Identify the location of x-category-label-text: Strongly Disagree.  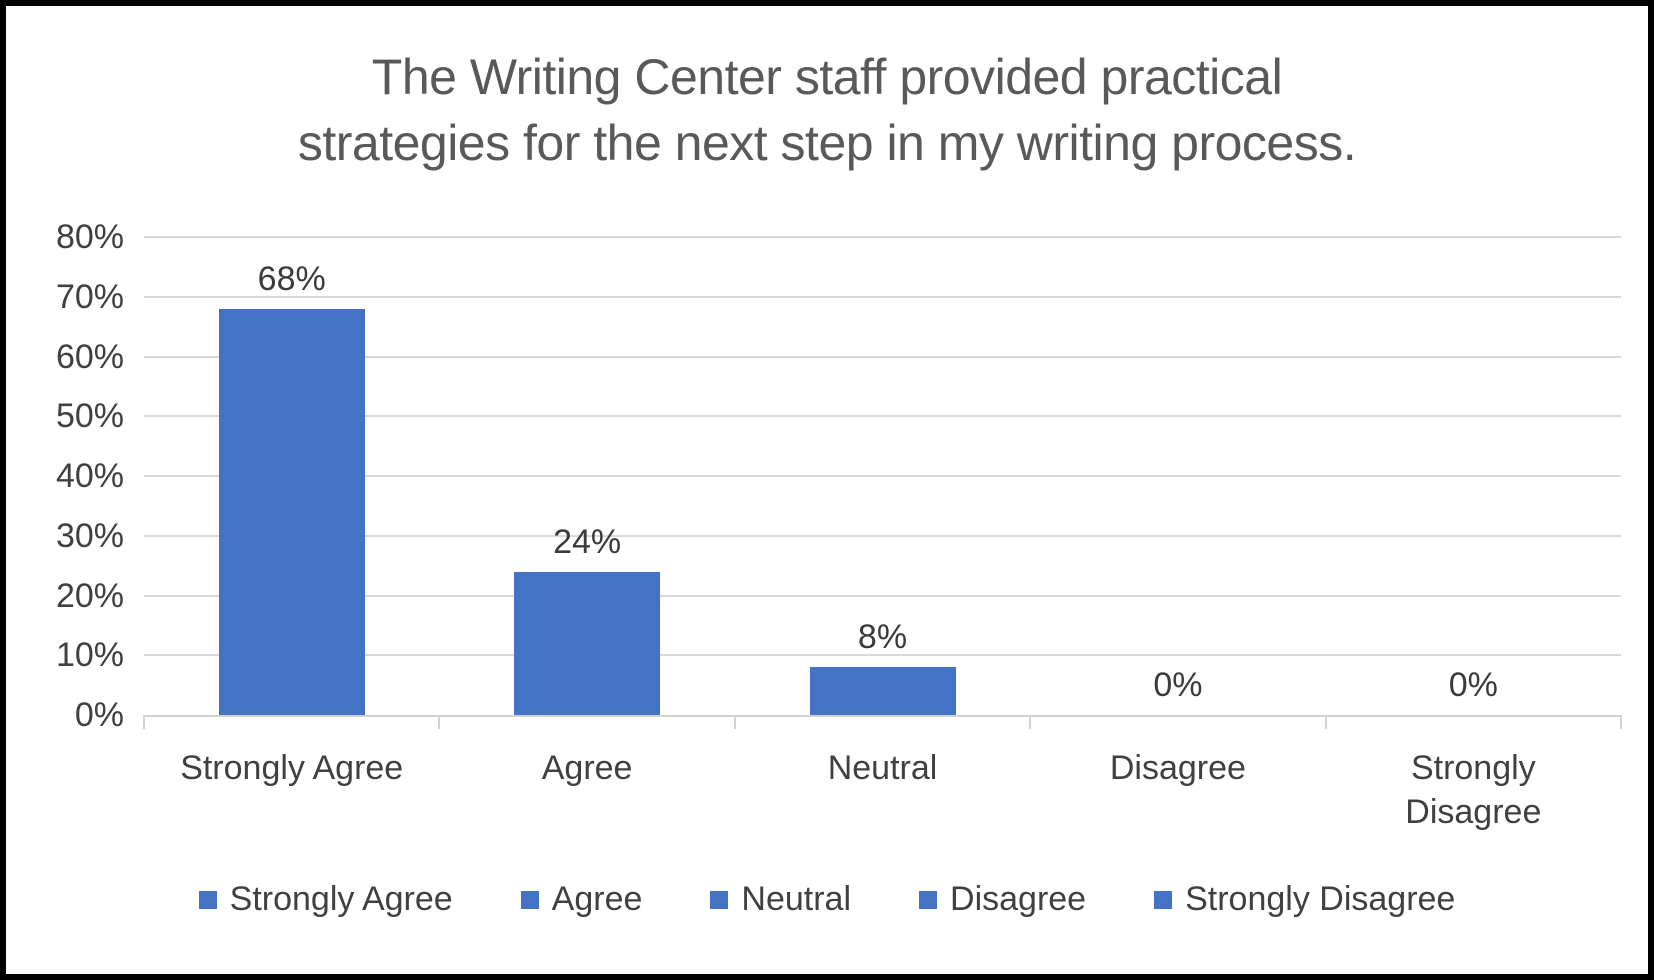
(1473, 790).